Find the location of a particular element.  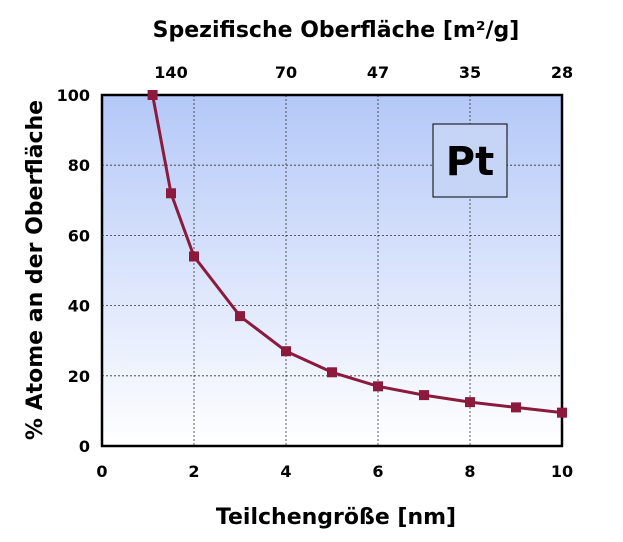

x2-tick-label: 35 is located at coordinates (470, 72).